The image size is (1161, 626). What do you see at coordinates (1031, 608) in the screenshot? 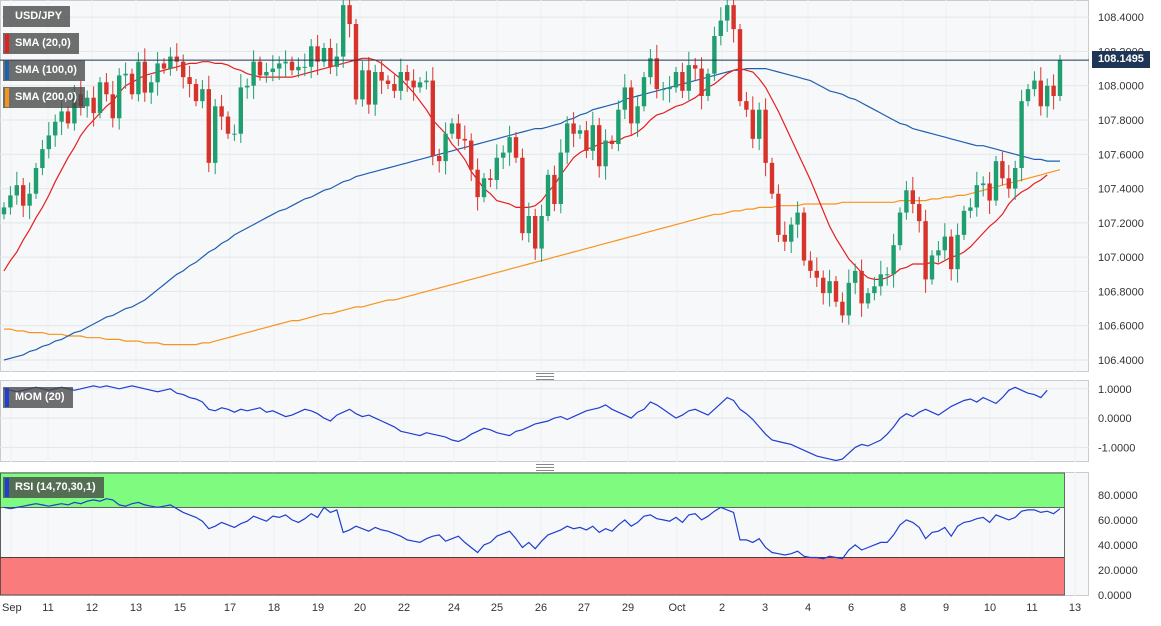
I see `x-tick-label: 11` at bounding box center [1031, 608].